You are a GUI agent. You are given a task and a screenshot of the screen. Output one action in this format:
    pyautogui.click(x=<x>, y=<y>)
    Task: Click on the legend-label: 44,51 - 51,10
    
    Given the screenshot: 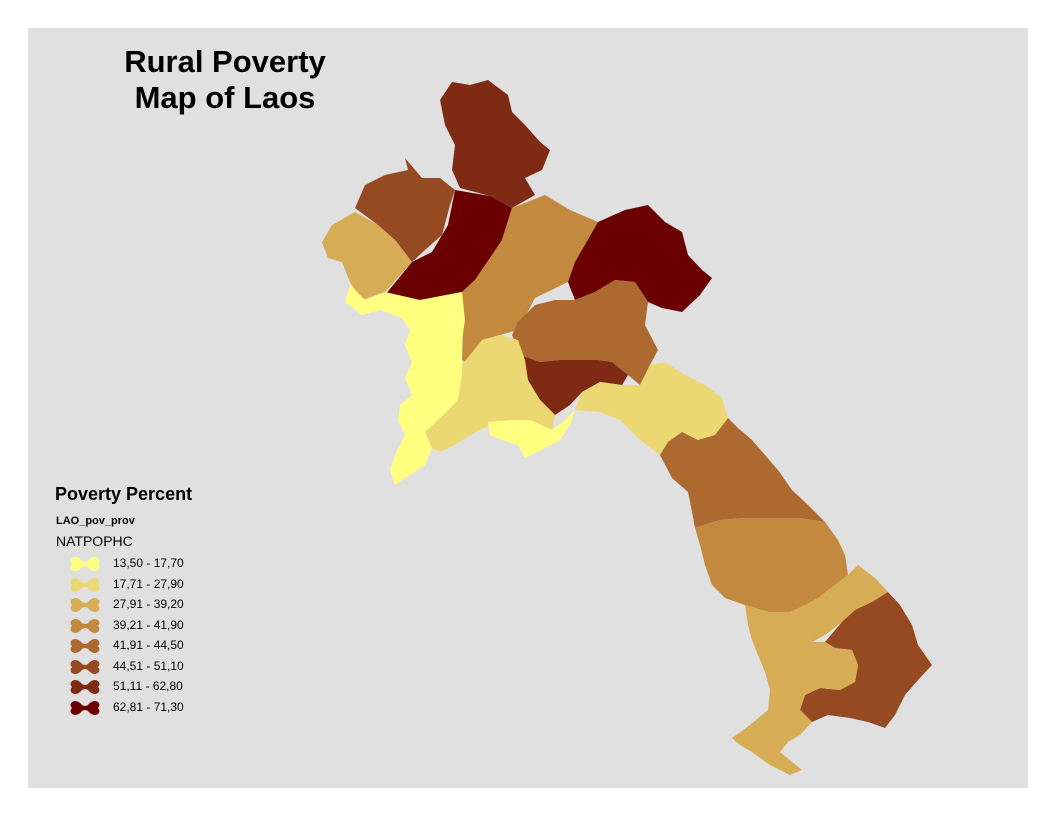 What is the action you would take?
    pyautogui.click(x=148, y=665)
    